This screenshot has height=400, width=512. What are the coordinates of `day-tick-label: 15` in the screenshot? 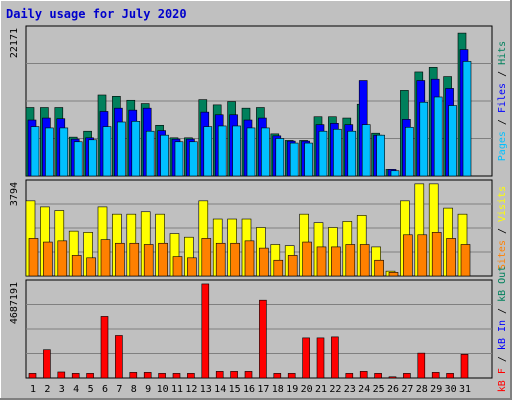 It's located at (235, 389).